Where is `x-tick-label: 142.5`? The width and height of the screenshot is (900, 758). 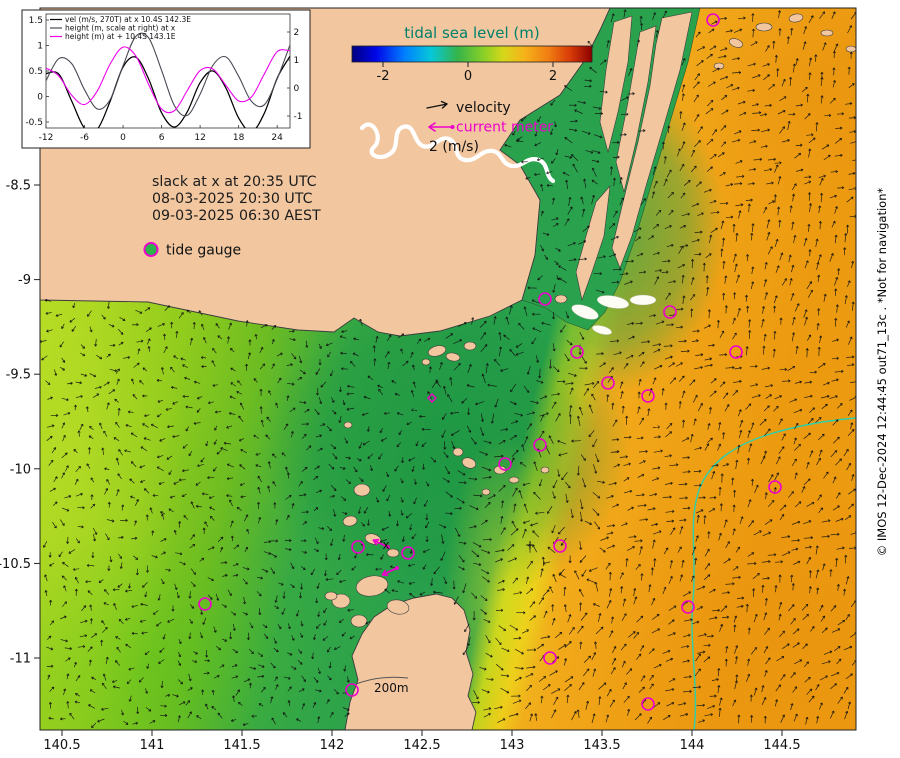
x-tick-label: 142.5 is located at coordinates (421, 745).